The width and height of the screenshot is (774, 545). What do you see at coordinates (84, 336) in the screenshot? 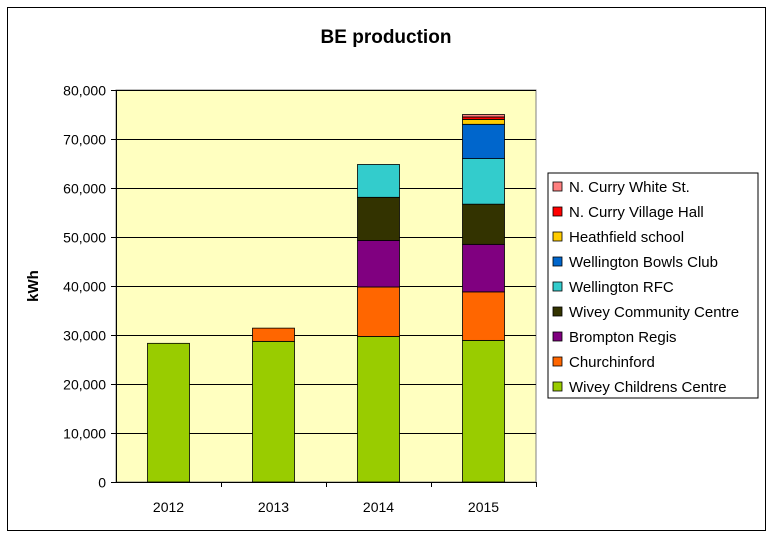
I see `y-tick-label: 30,000` at bounding box center [84, 336].